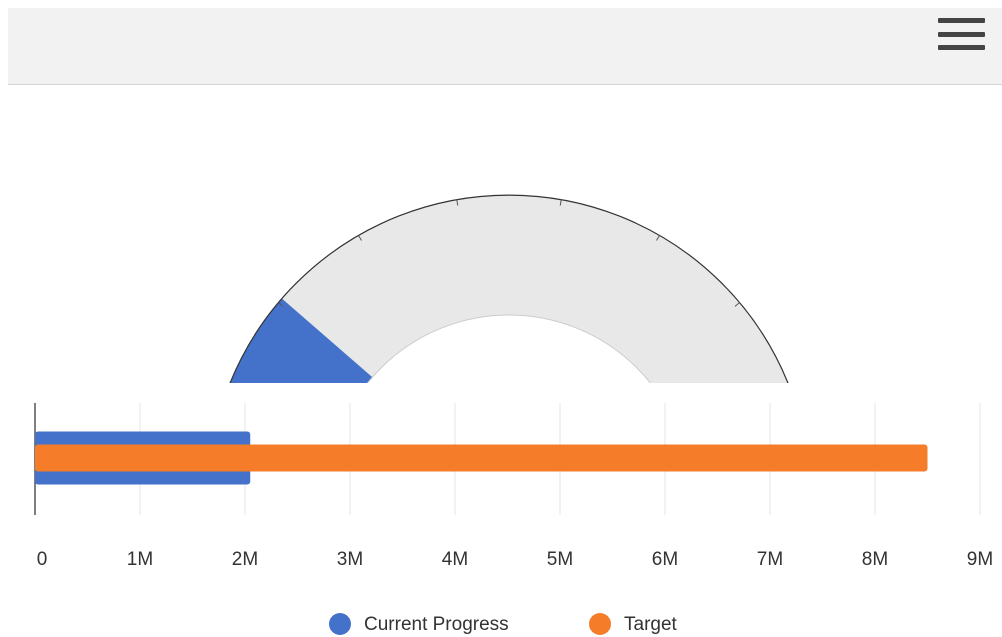 The image size is (1002, 637). Describe the element at coordinates (509, 348) in the screenshot. I see `gauge-inner-outline` at that location.